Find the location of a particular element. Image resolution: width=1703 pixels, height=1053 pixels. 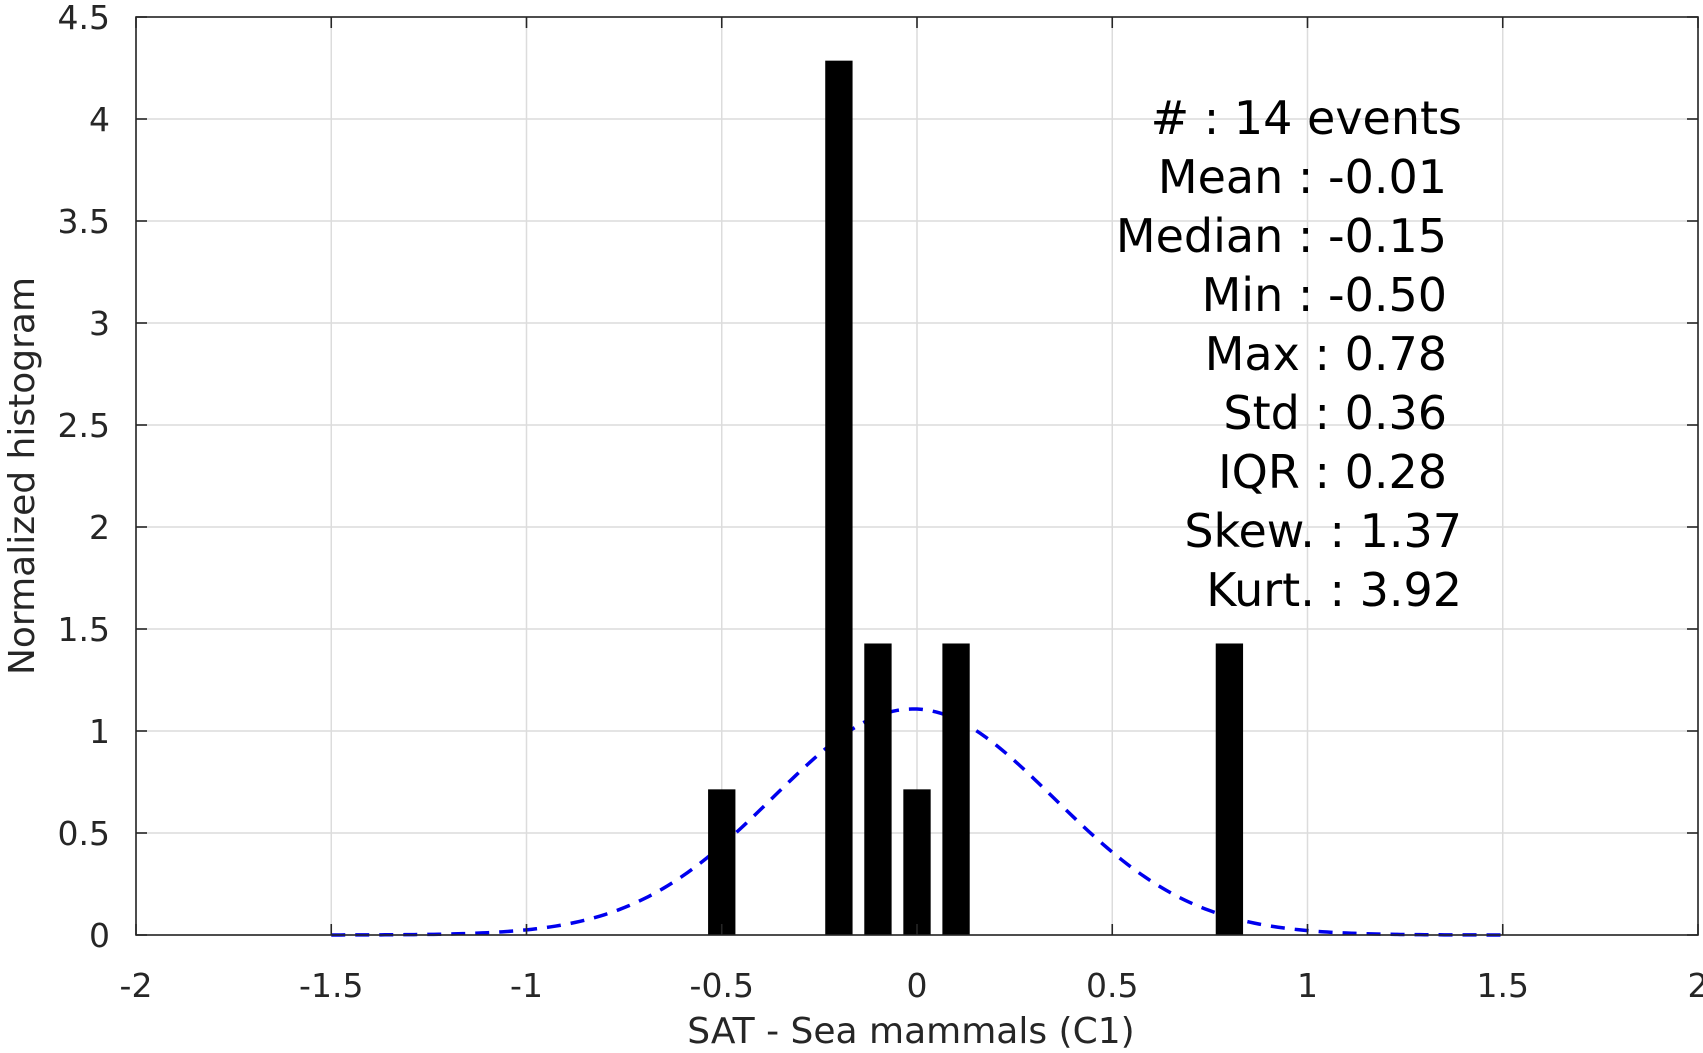

y-tick-label: 2 is located at coordinates (99, 527).